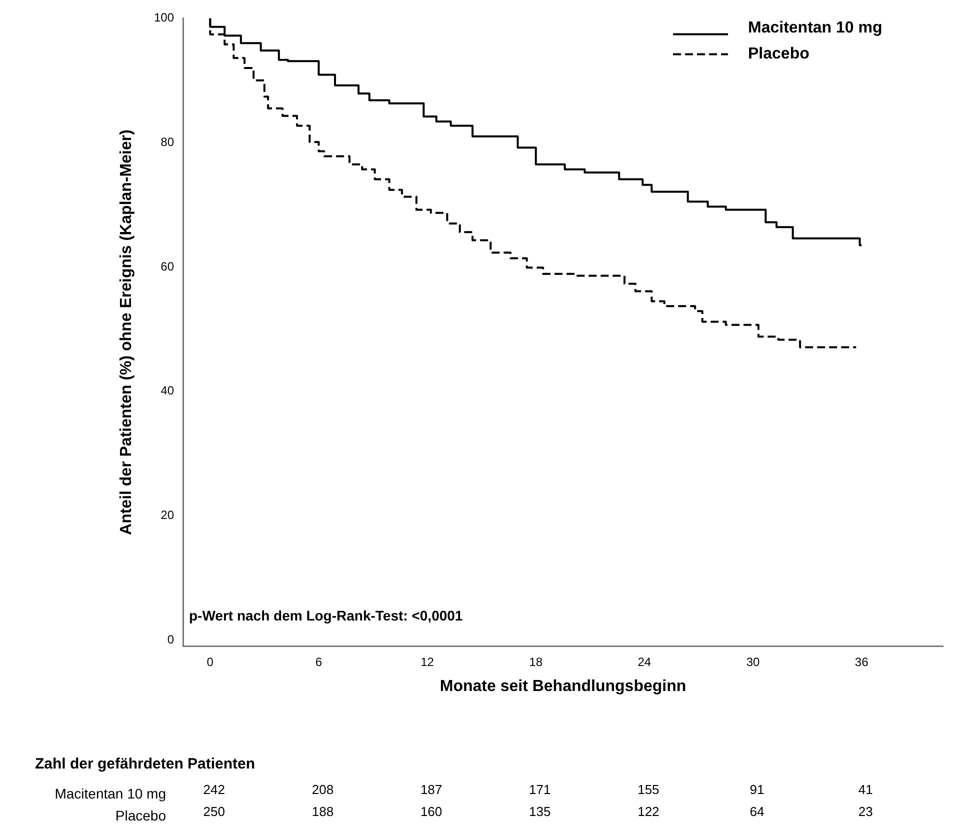 This screenshot has width=959, height=834. I want to click on x-tick-label: 24, so click(645, 661).